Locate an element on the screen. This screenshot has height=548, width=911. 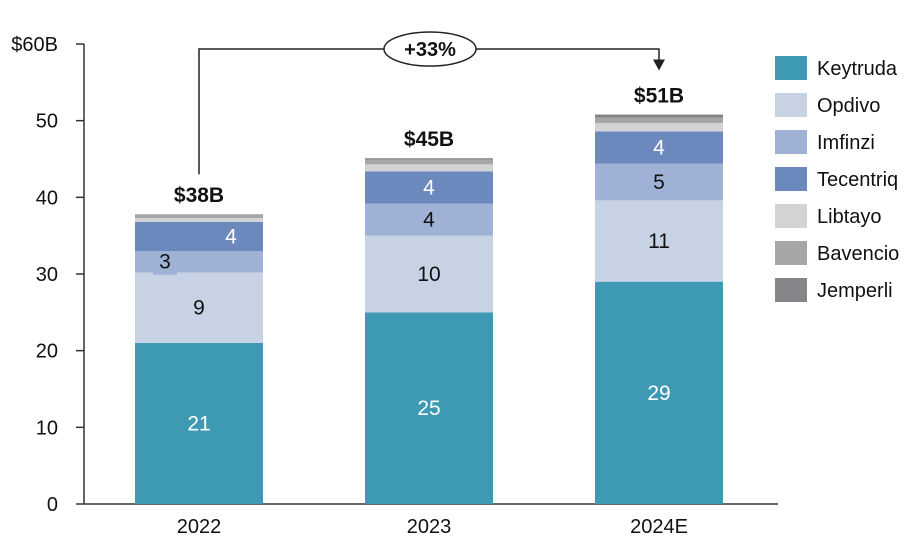
bar-segment-imfinzi-2024e is located at coordinates (659, 182).